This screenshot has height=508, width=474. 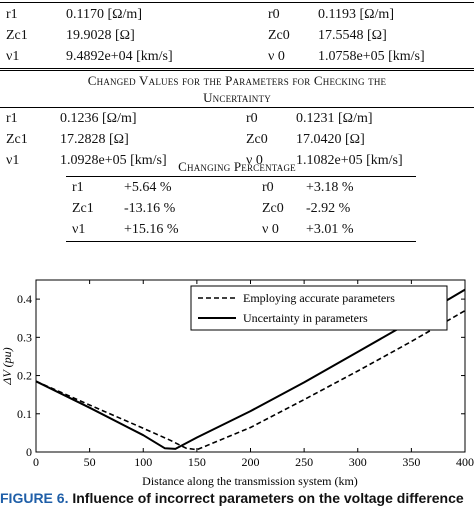 I want to click on table-row: Zc1 17.2828 [Ω] Zc0 17.0420 [Ω], so click(x=237, y=140).